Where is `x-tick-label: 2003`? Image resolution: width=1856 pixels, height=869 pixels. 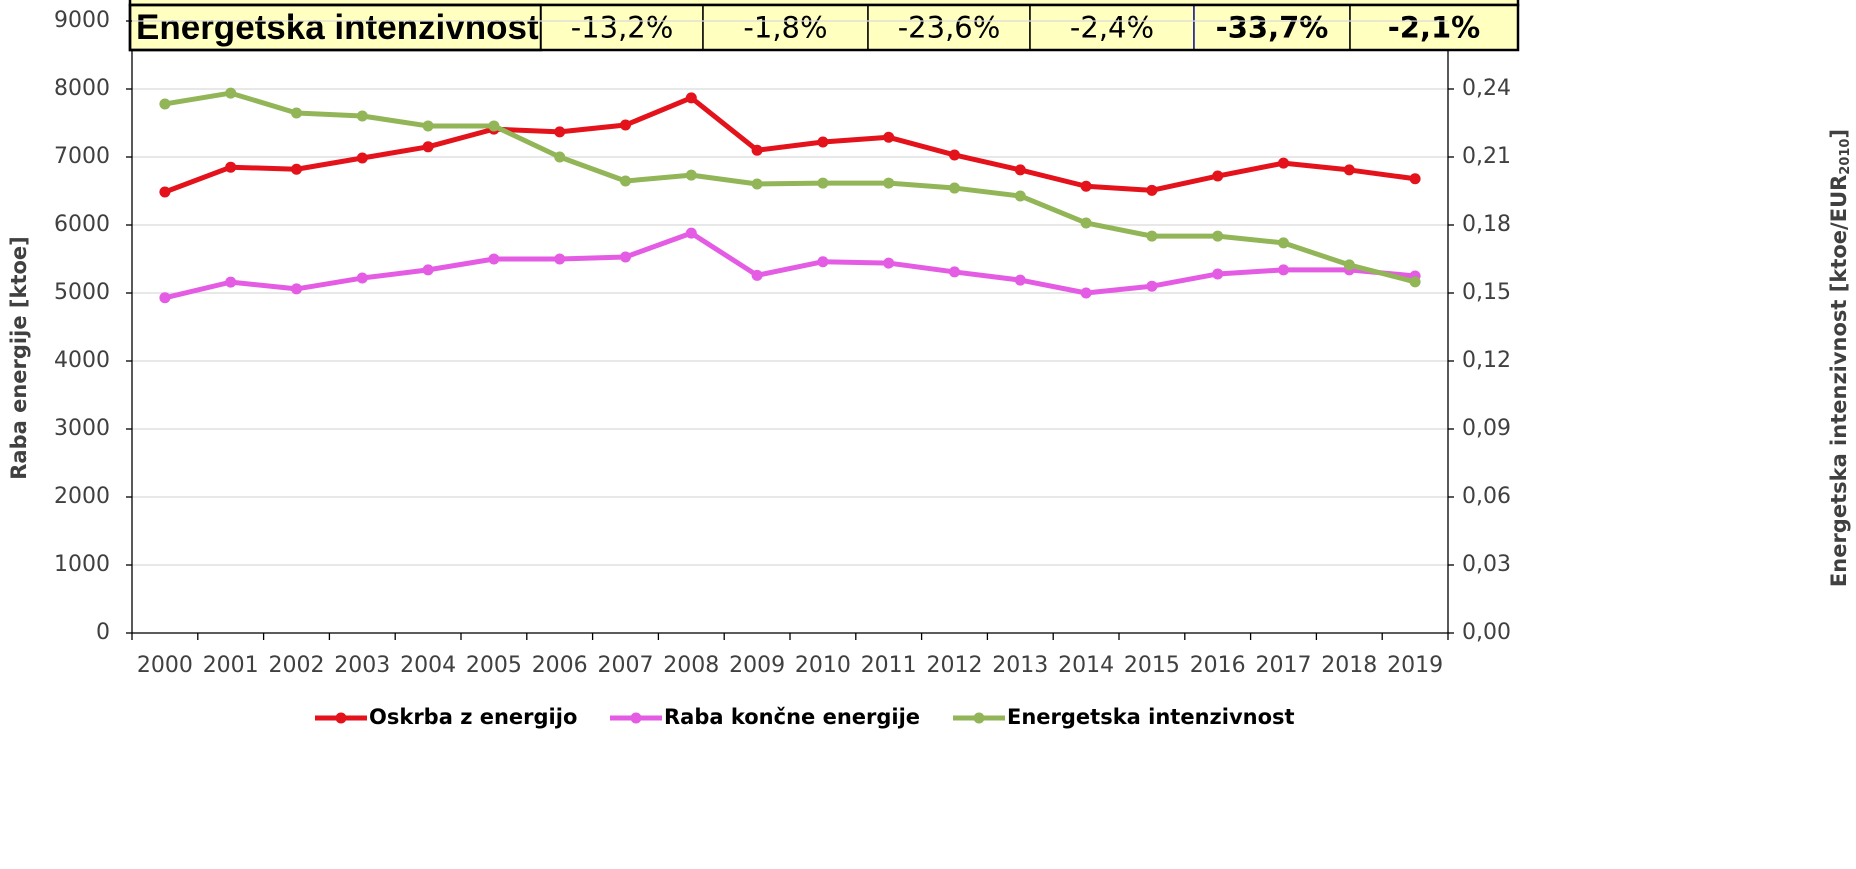
x-tick-label: 2003 is located at coordinates (362, 665).